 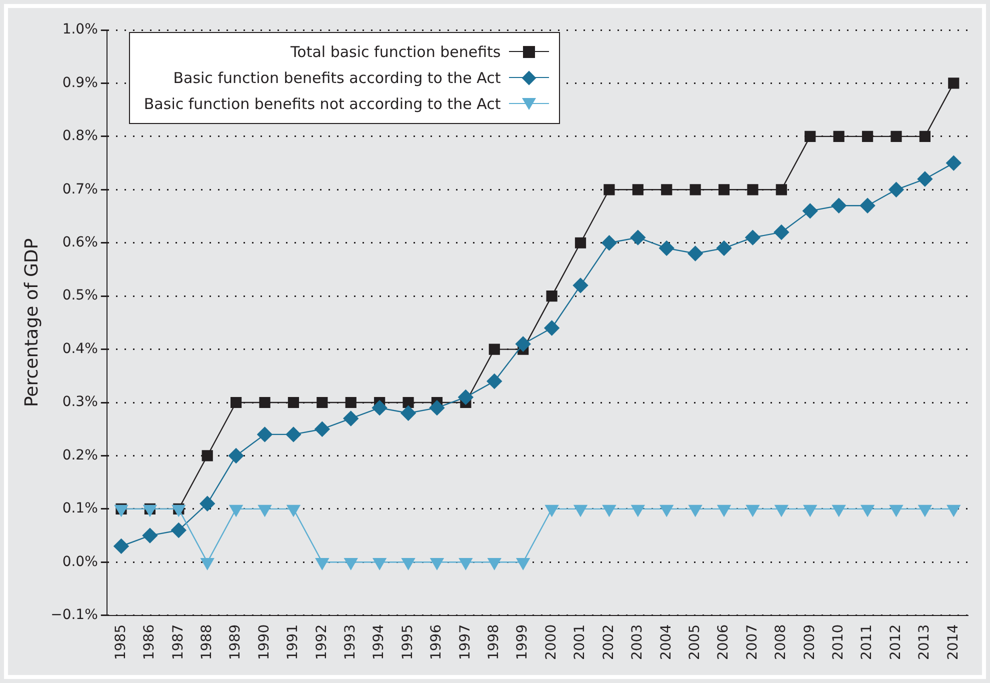 I want to click on x-tick-label: 2010, so click(x=838, y=642).